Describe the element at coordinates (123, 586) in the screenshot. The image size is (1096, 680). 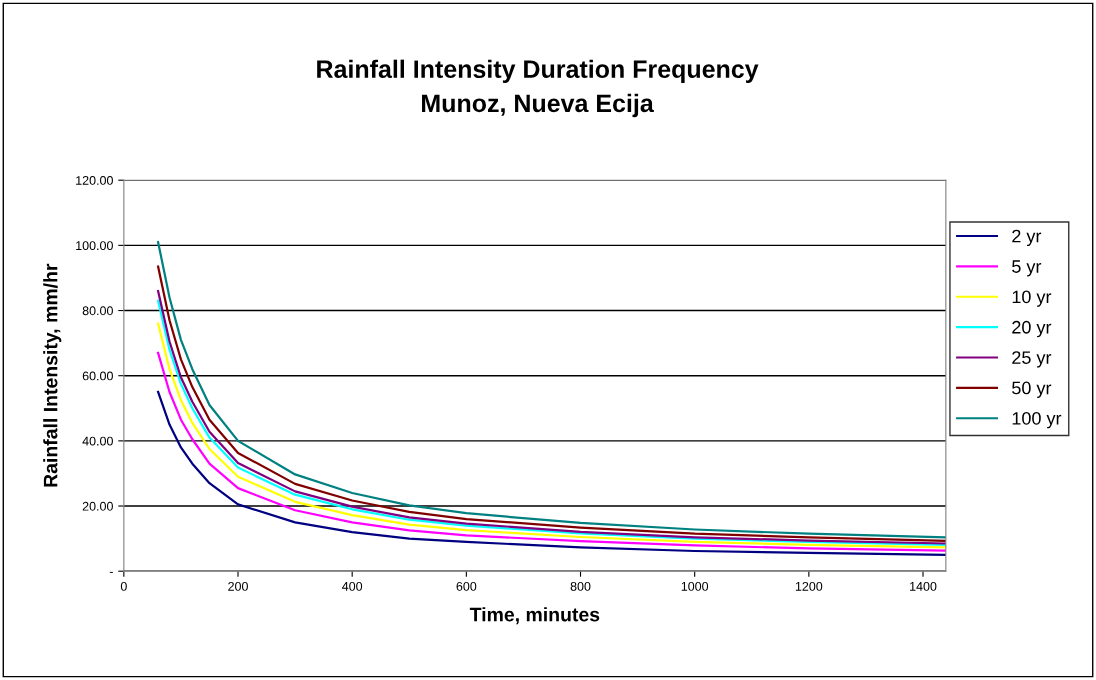
I see `x-tick-label: 0` at that location.